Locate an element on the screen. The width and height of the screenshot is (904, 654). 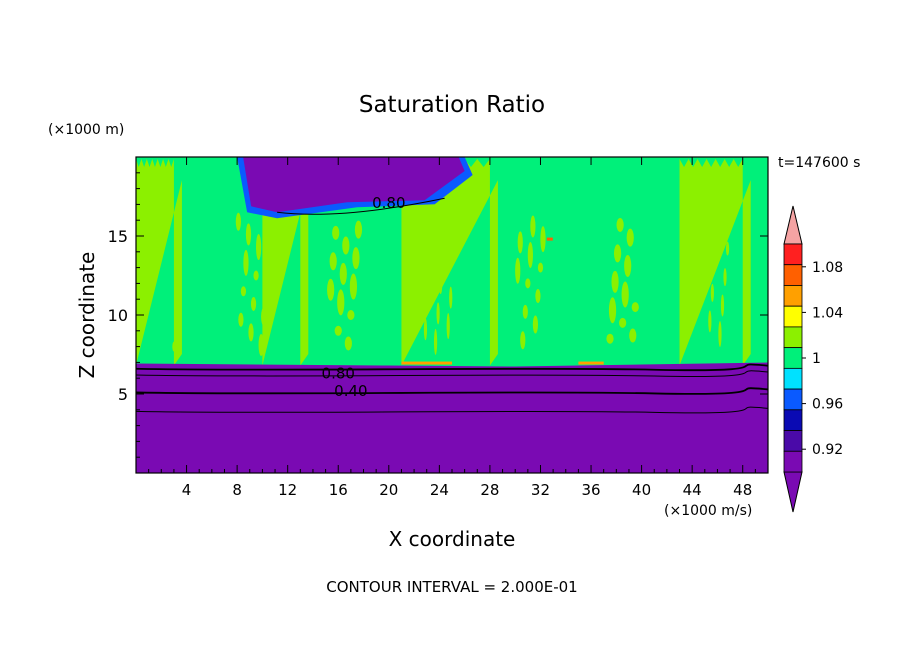
dry-patch-core is located at coordinates (354, 185).